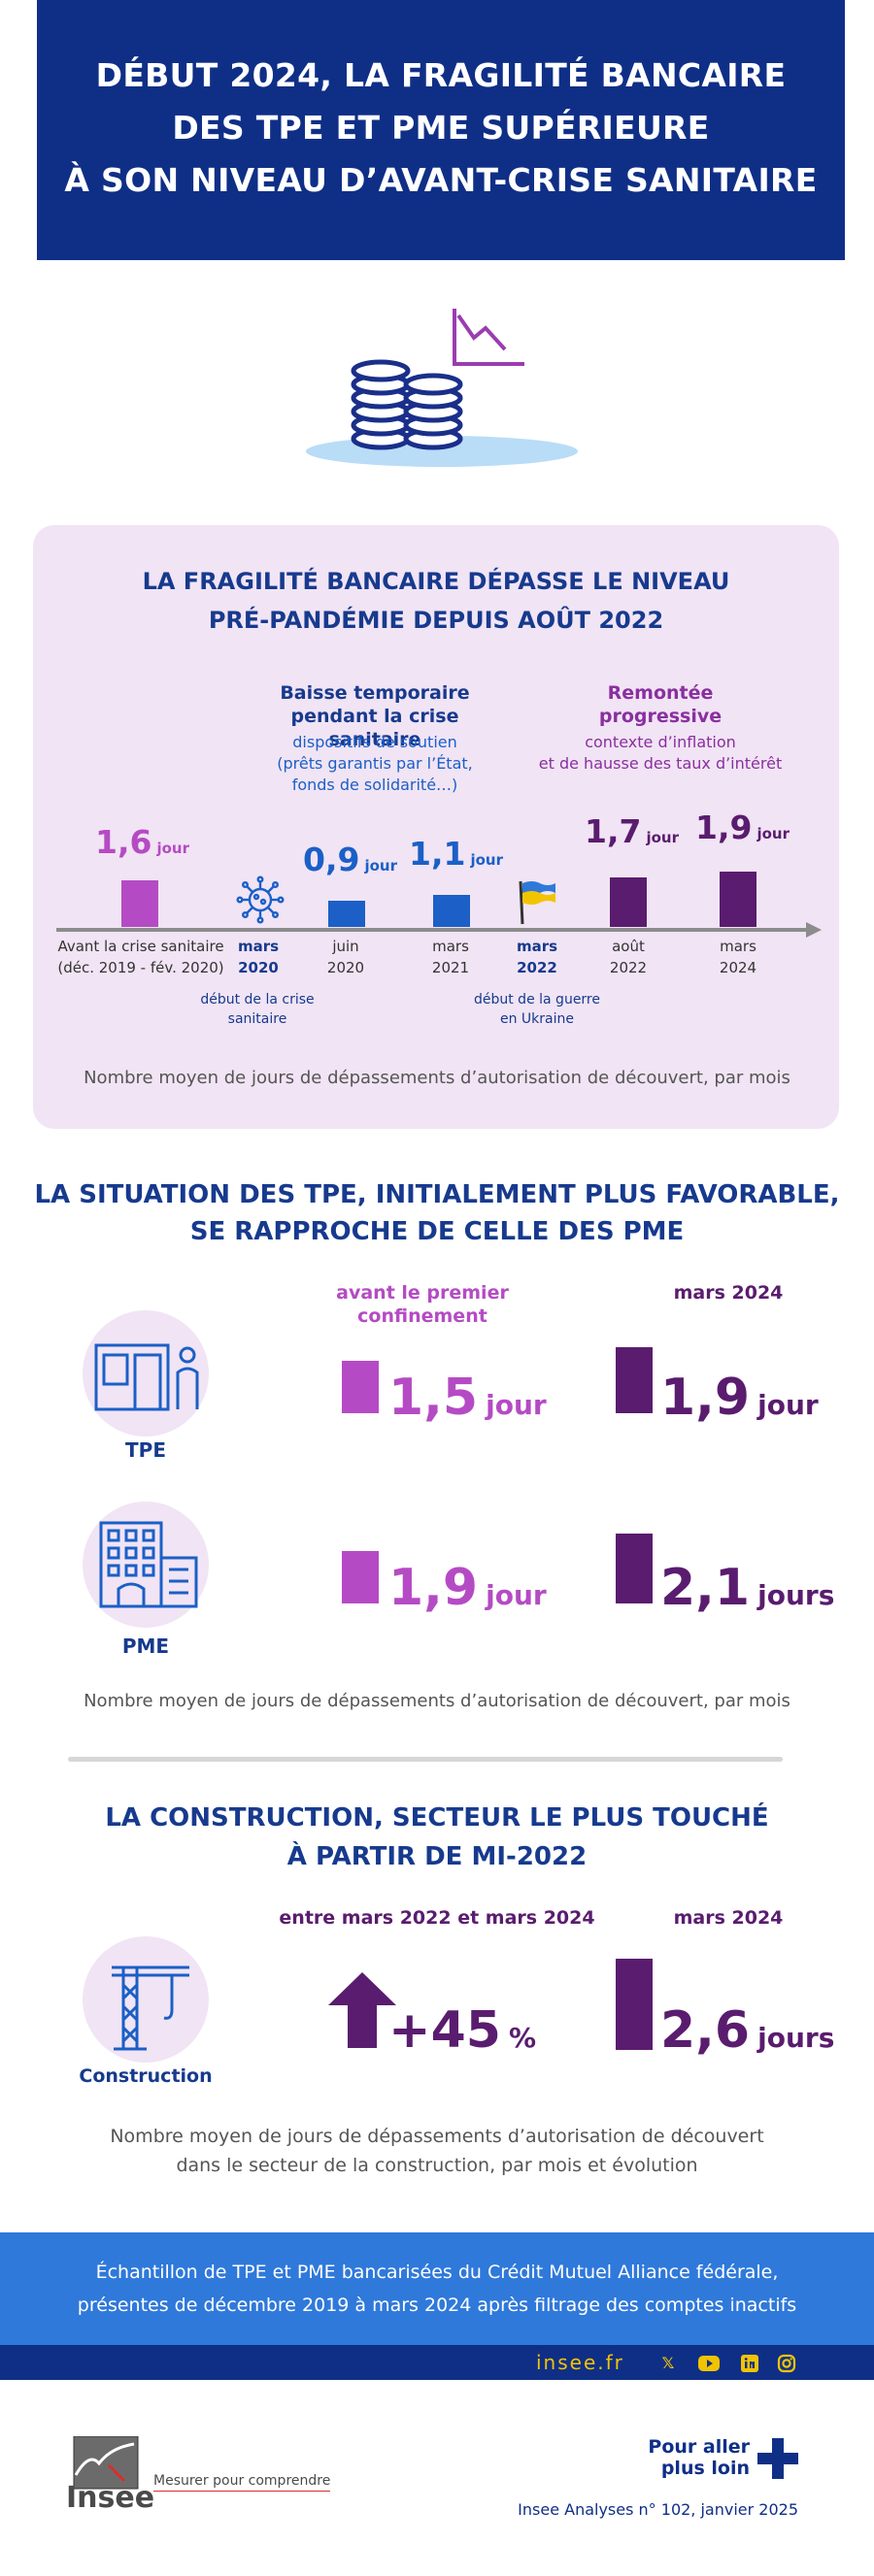 Image resolution: width=874 pixels, height=2576 pixels. I want to click on tpe-after-value: 1,9 jour, so click(740, 1398).